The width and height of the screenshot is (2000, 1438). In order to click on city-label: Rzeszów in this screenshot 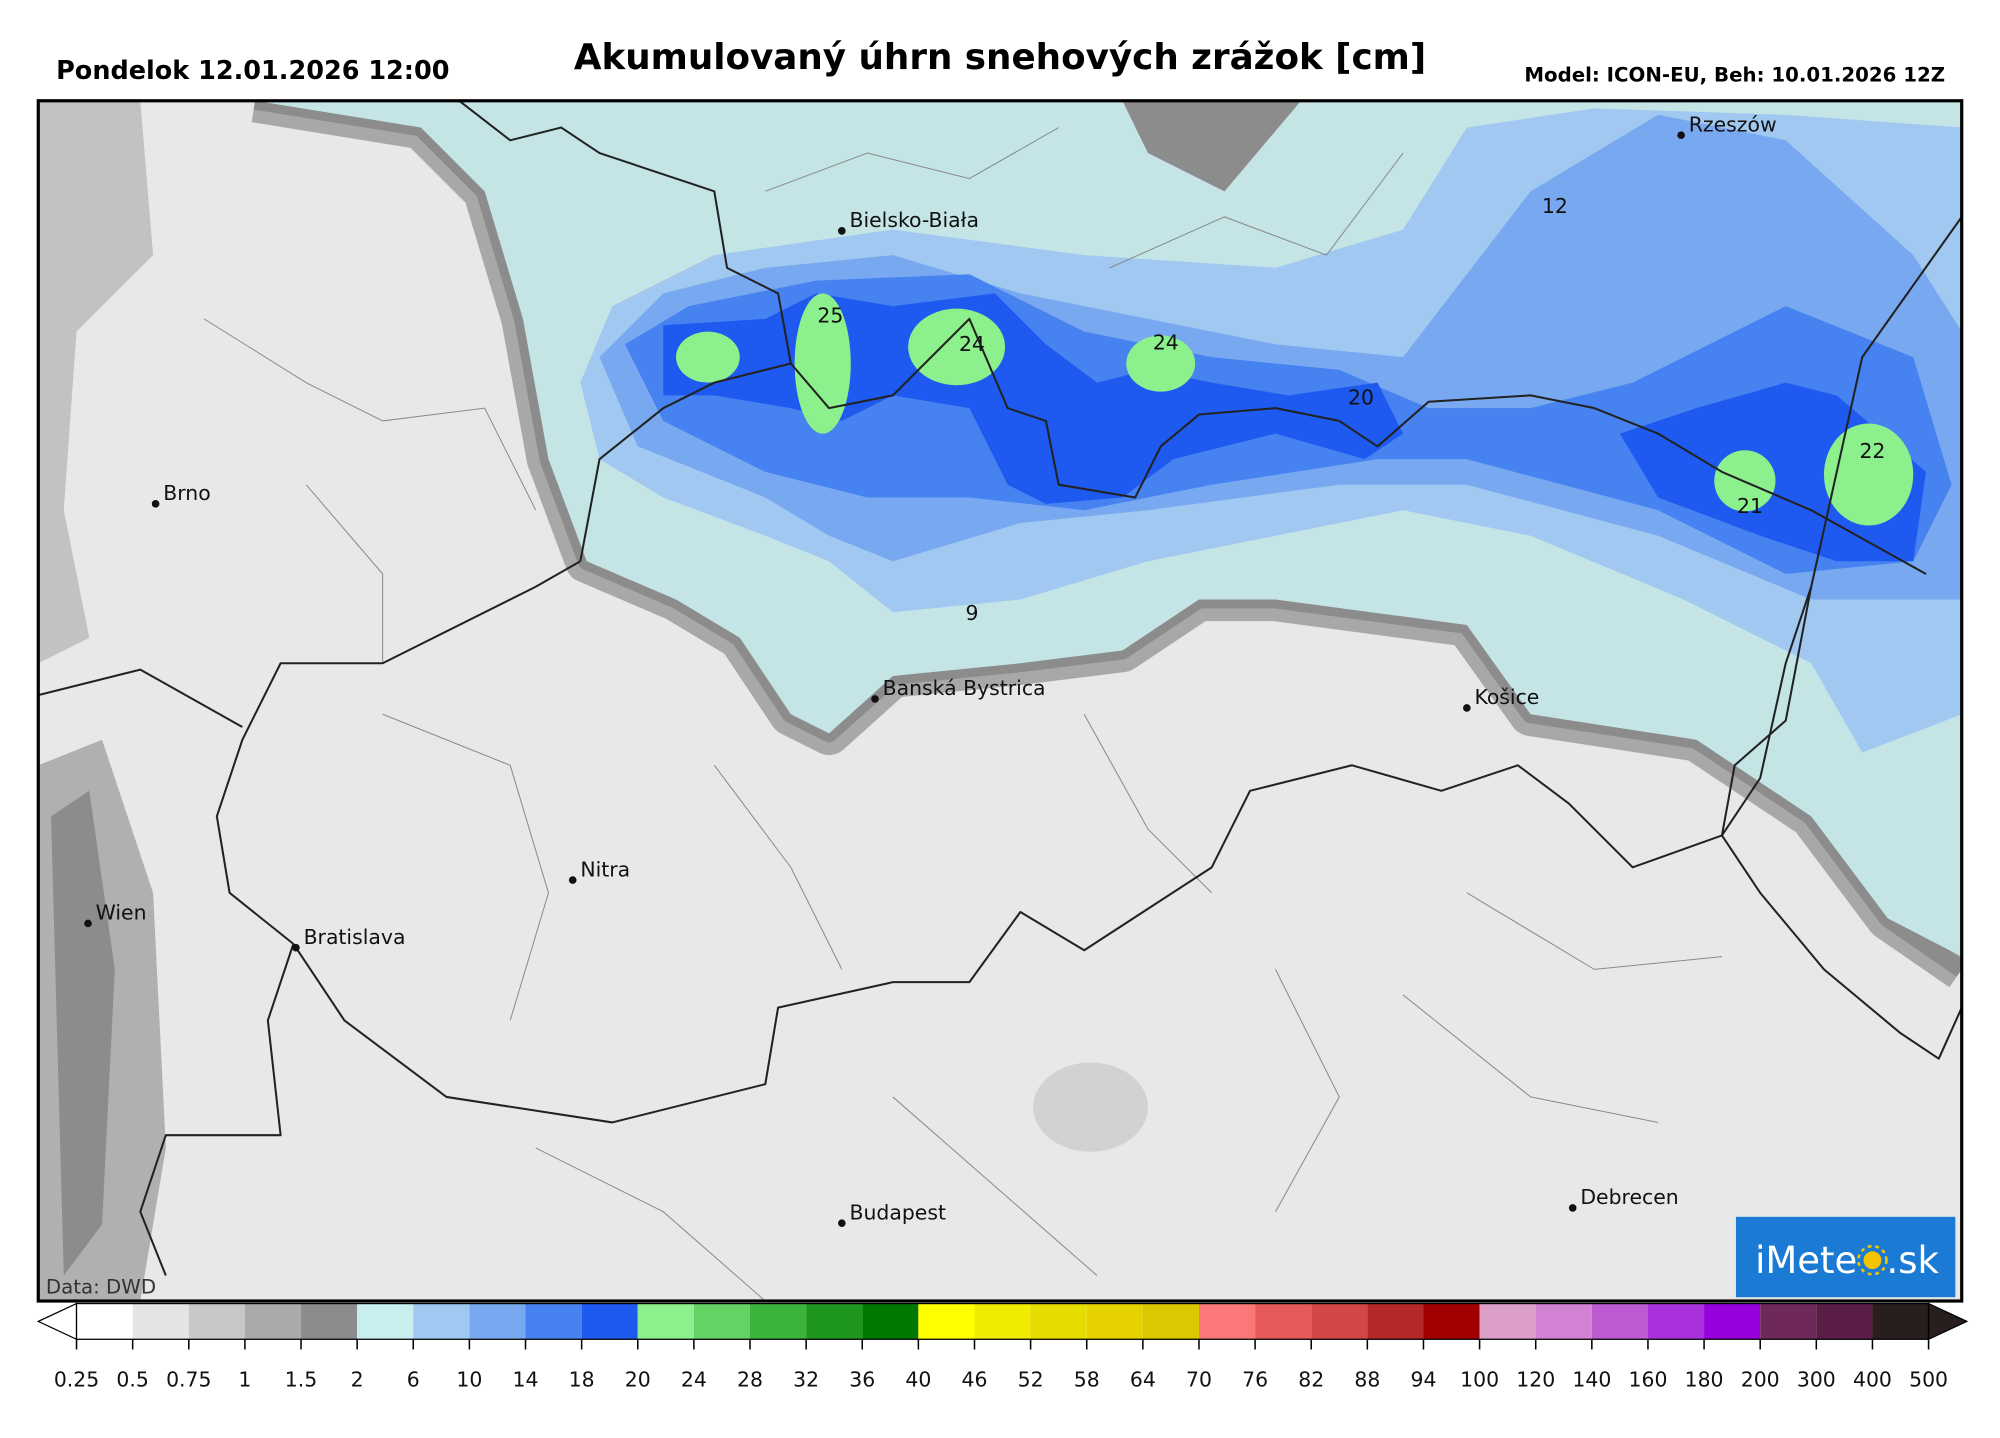, I will do `click(1733, 124)`.